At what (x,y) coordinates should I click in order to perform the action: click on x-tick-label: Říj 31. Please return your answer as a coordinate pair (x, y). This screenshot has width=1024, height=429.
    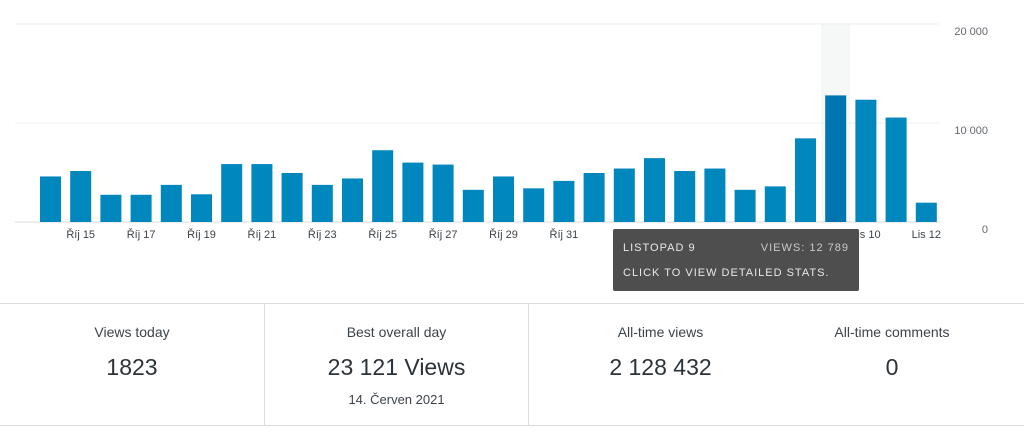
    Looking at the image, I should click on (564, 234).